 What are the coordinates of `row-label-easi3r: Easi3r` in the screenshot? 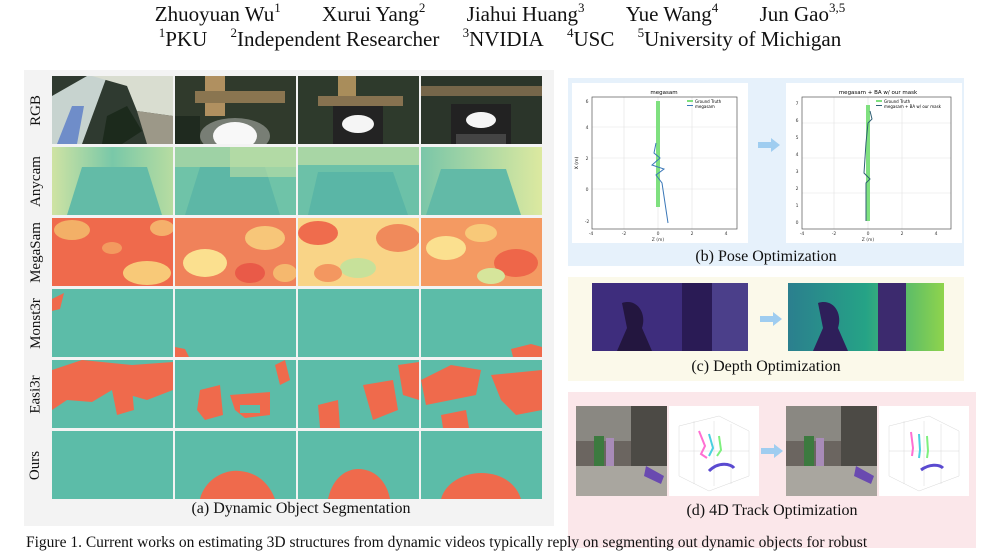 It's located at (35, 394).